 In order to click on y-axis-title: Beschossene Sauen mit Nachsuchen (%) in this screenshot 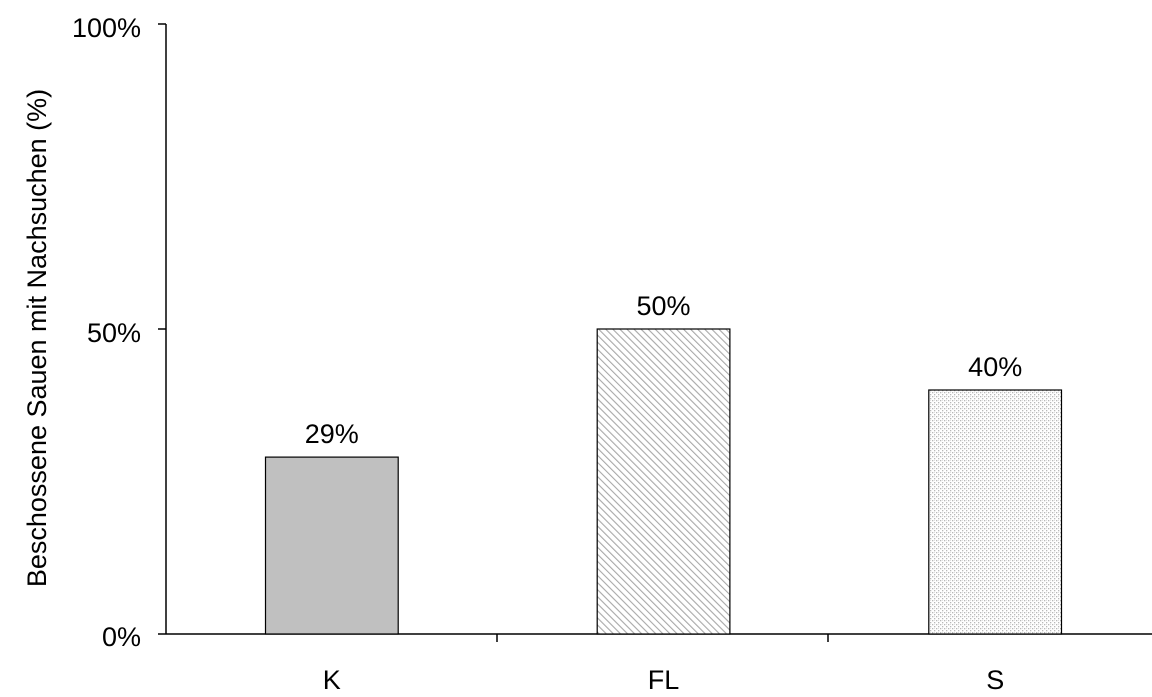, I will do `click(37, 338)`.